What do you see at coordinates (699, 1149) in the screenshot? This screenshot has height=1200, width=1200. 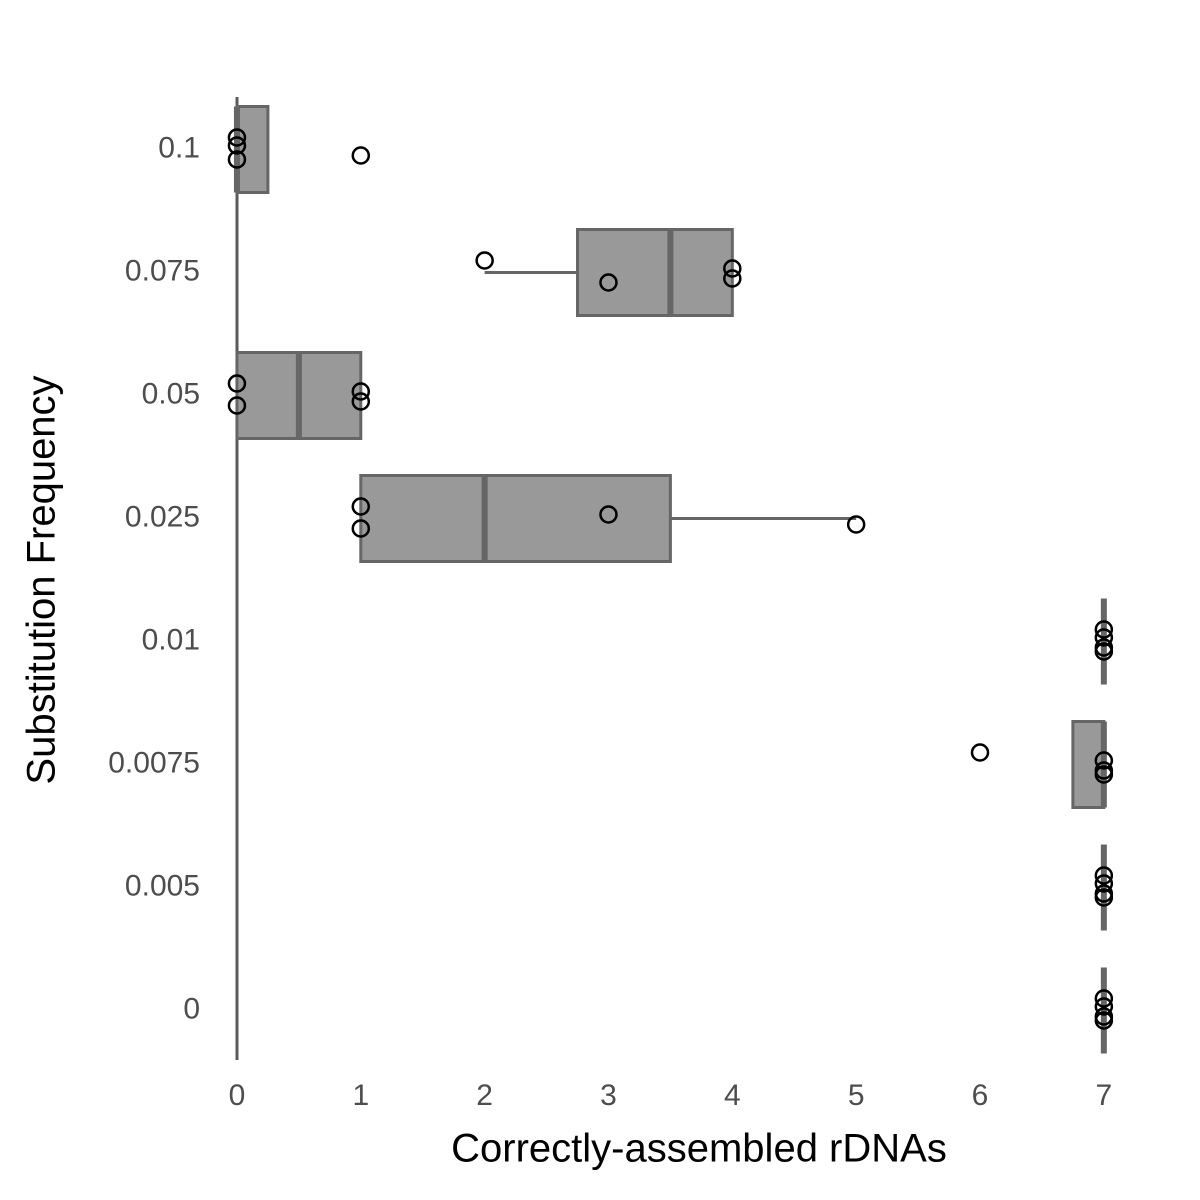 I see `x-axis-title: Correctly-assembled rDNAs` at bounding box center [699, 1149].